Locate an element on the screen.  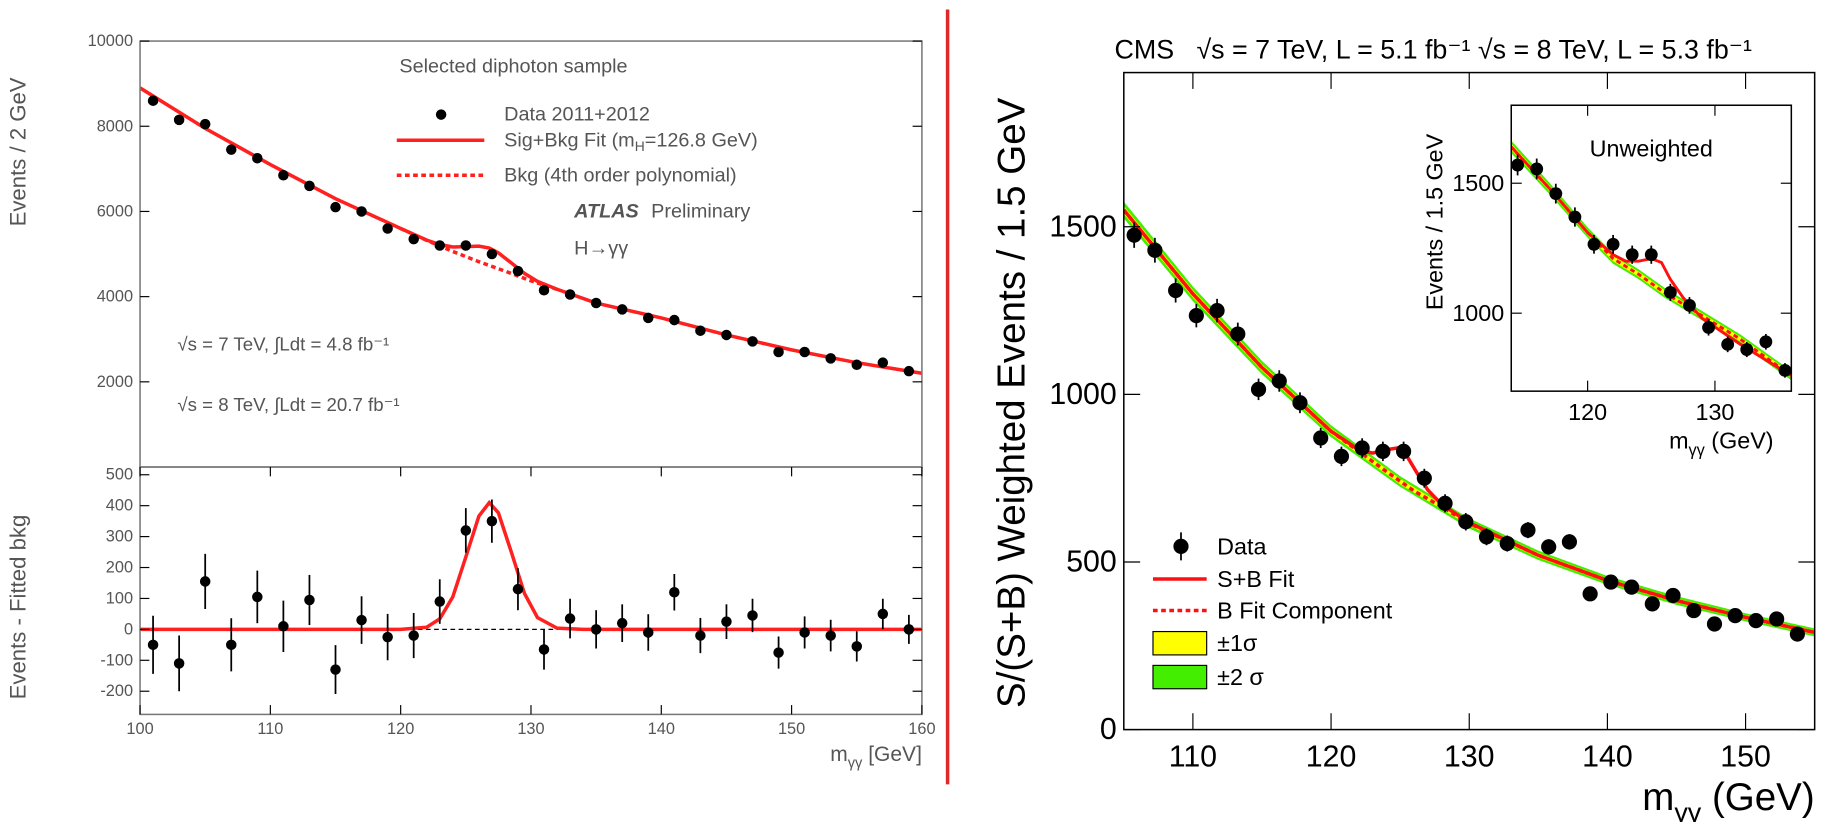
text-part: Sig+Bkg Fit (m is located at coordinates (569, 140).